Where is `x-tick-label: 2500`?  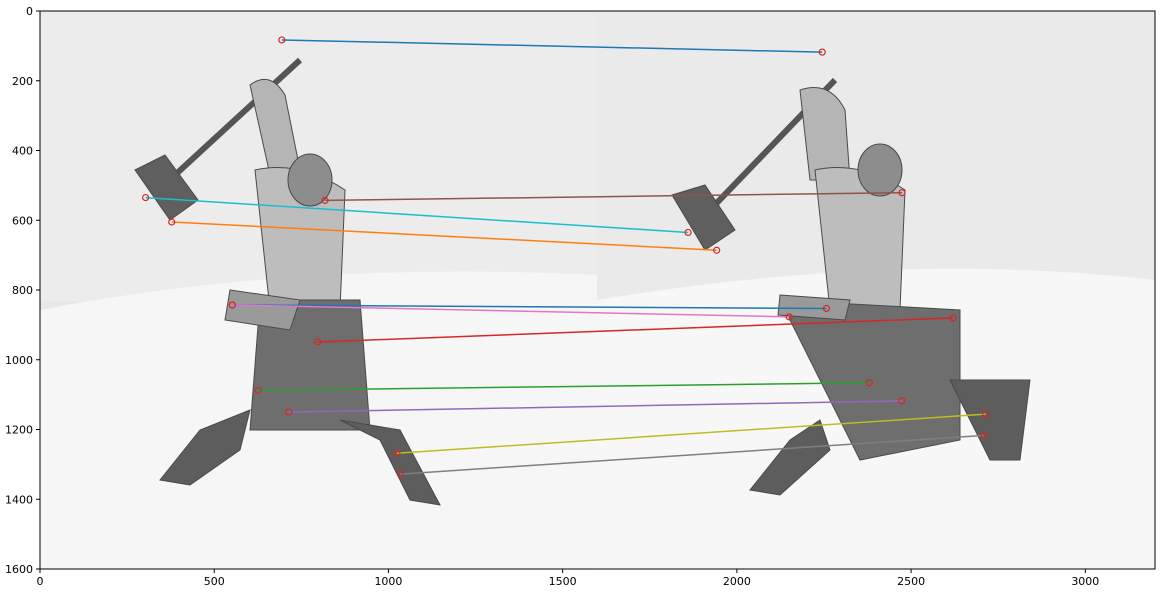 x-tick-label: 2500 is located at coordinates (911, 581).